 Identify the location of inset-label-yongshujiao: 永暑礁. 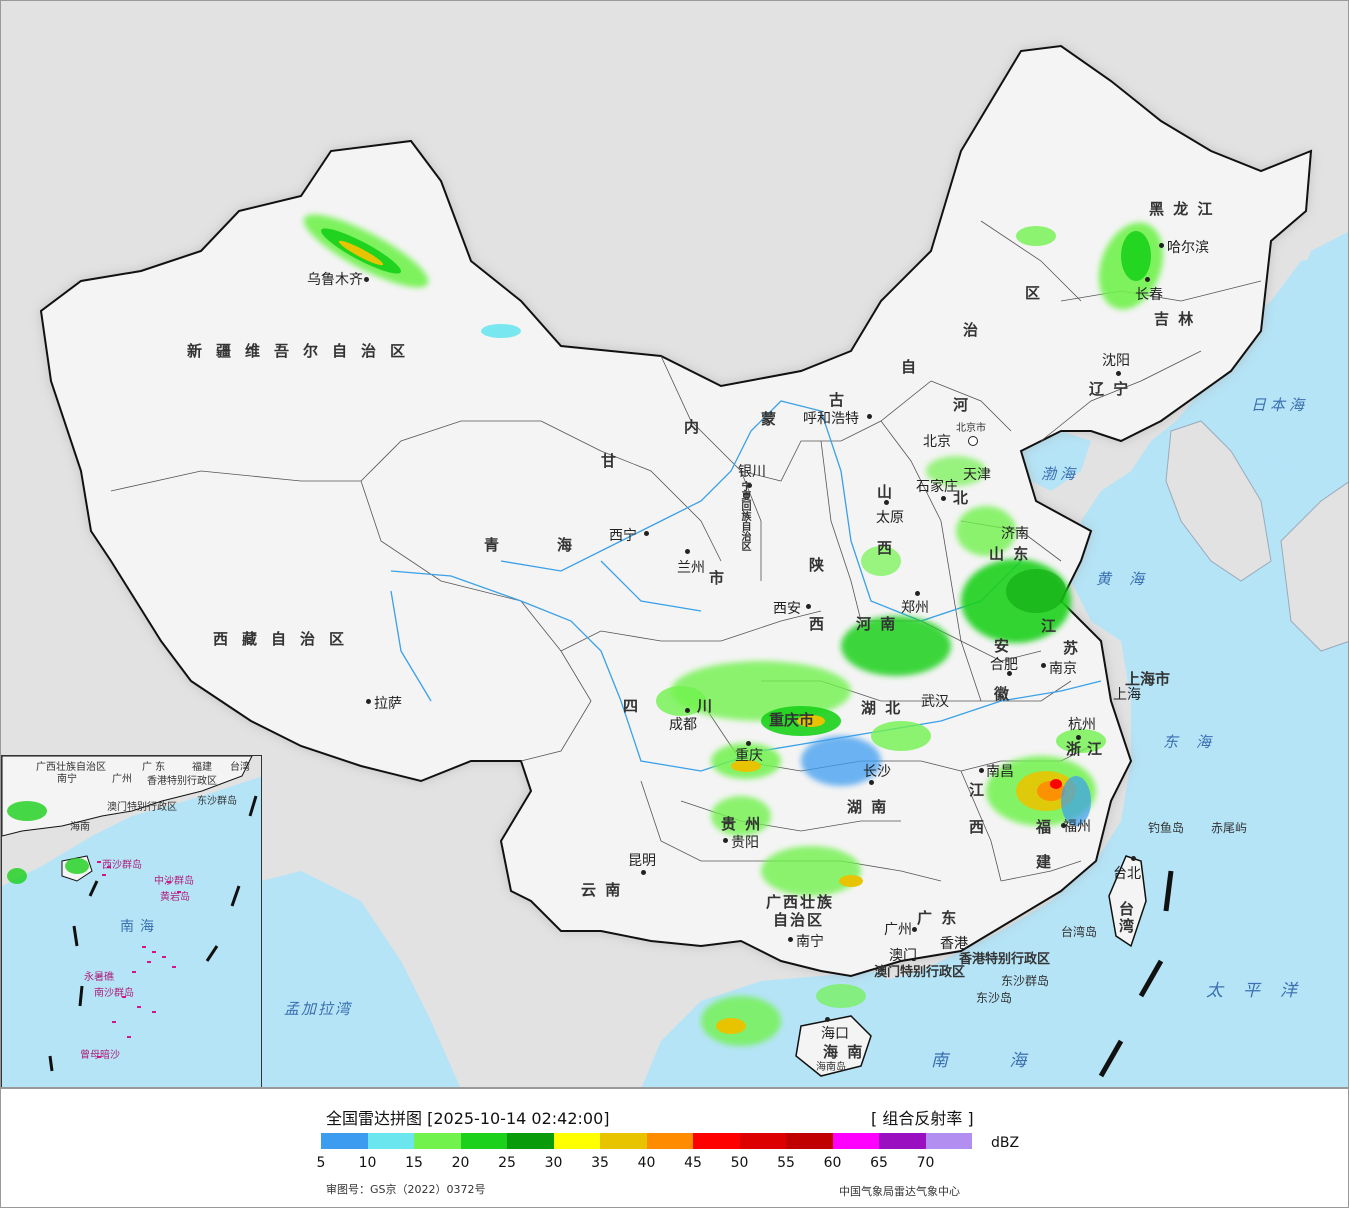
(99, 977).